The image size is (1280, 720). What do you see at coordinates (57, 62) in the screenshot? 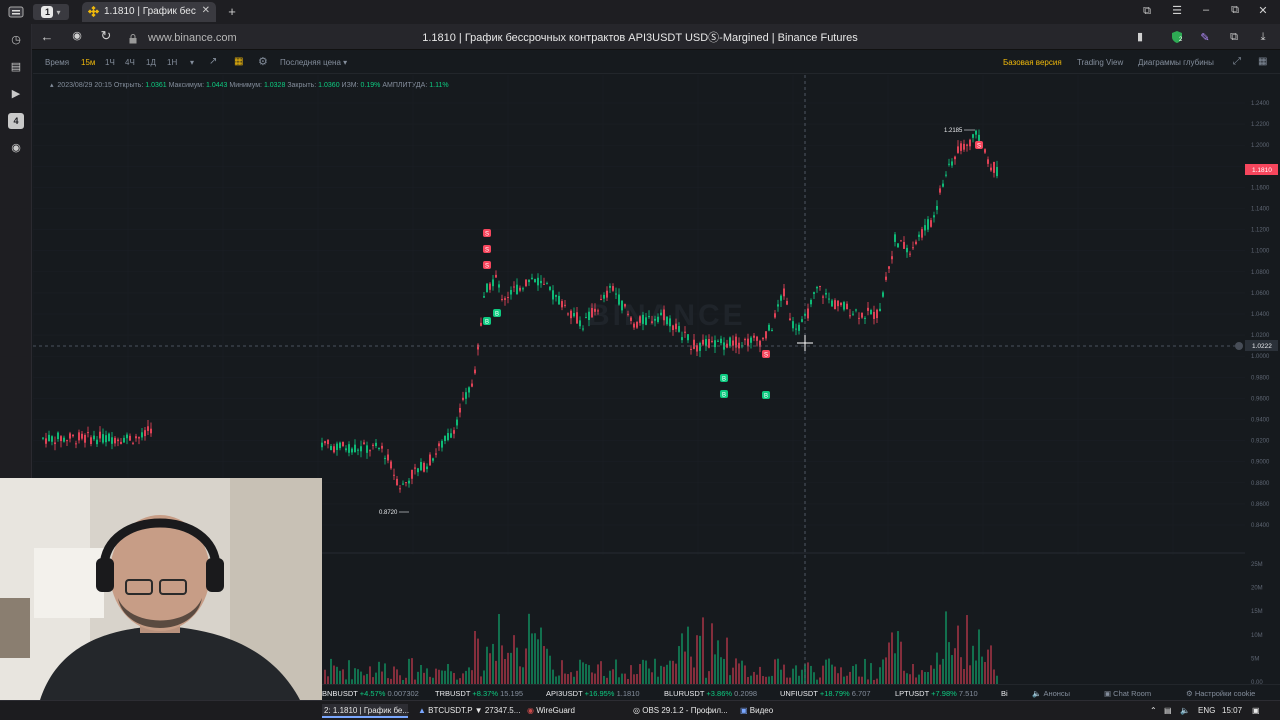
I see `time-label: Время` at bounding box center [57, 62].